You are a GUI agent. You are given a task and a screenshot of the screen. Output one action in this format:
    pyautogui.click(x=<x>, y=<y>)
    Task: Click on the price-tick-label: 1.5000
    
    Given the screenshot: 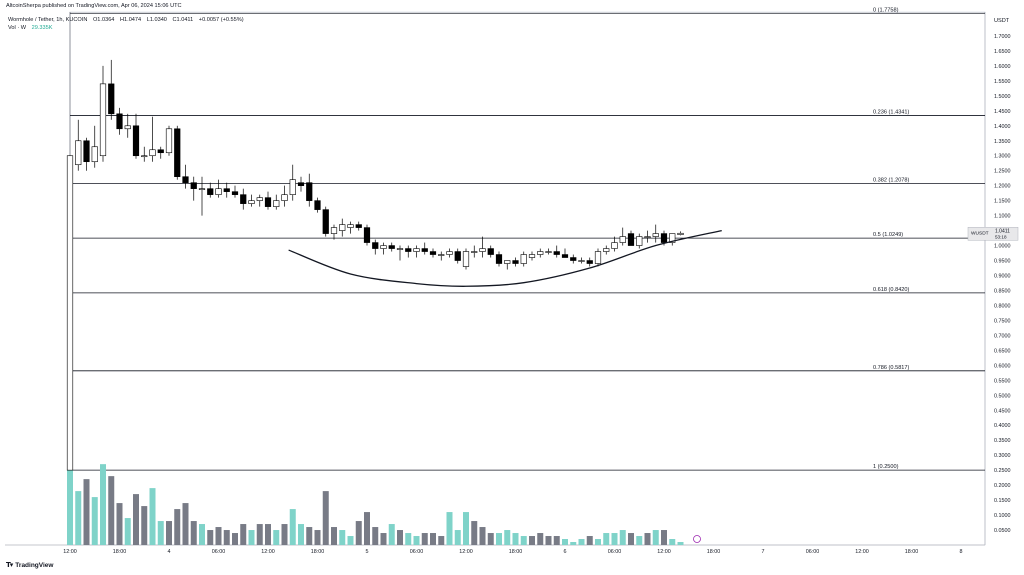 What is the action you would take?
    pyautogui.click(x=1002, y=97)
    